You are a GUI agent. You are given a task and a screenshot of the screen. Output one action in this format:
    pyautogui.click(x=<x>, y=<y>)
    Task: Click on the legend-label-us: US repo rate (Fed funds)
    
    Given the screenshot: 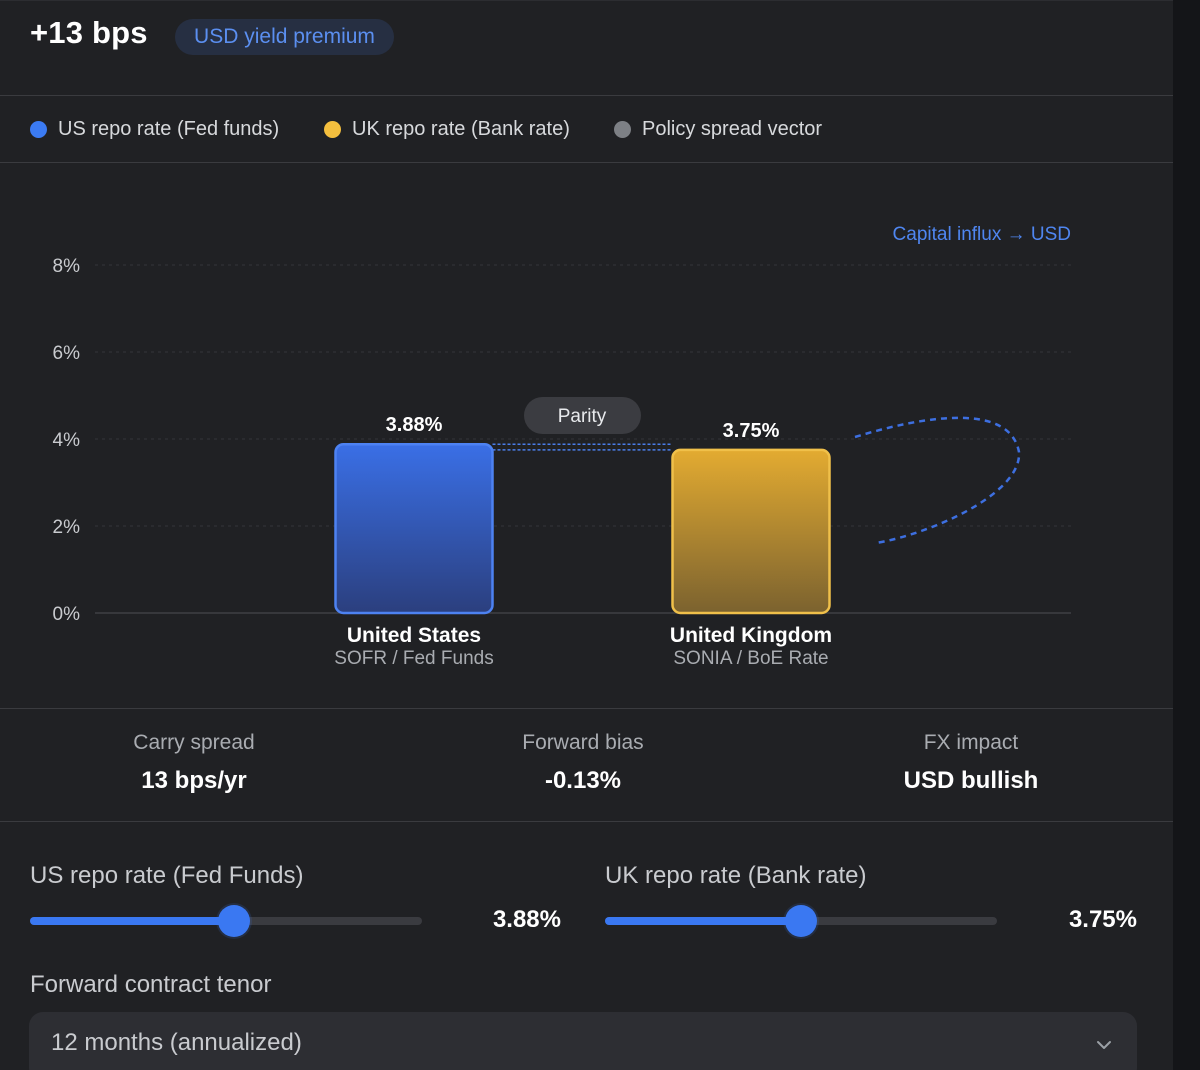 What is the action you would take?
    pyautogui.click(x=169, y=128)
    